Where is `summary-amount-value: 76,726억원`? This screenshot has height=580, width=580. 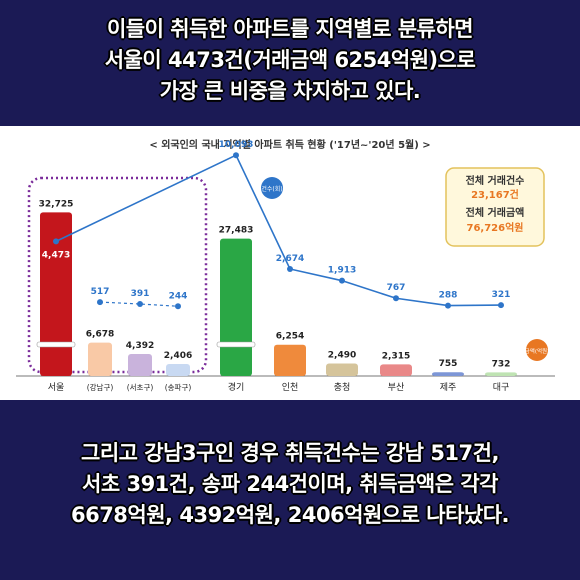 summary-amount-value: 76,726억원 is located at coordinates (495, 227).